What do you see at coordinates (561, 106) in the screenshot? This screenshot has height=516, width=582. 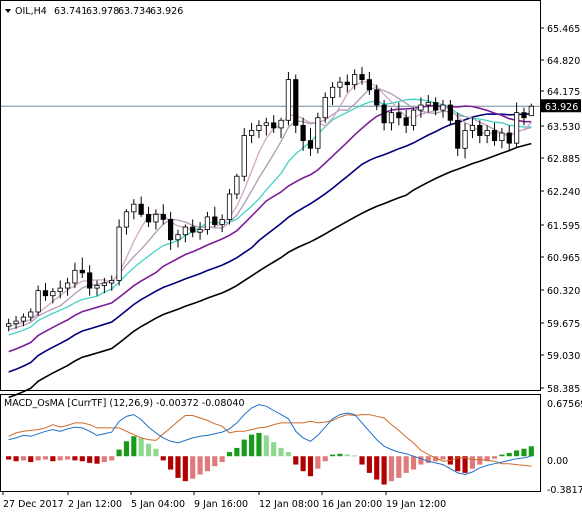 I see `current-price-bg` at bounding box center [561, 106].